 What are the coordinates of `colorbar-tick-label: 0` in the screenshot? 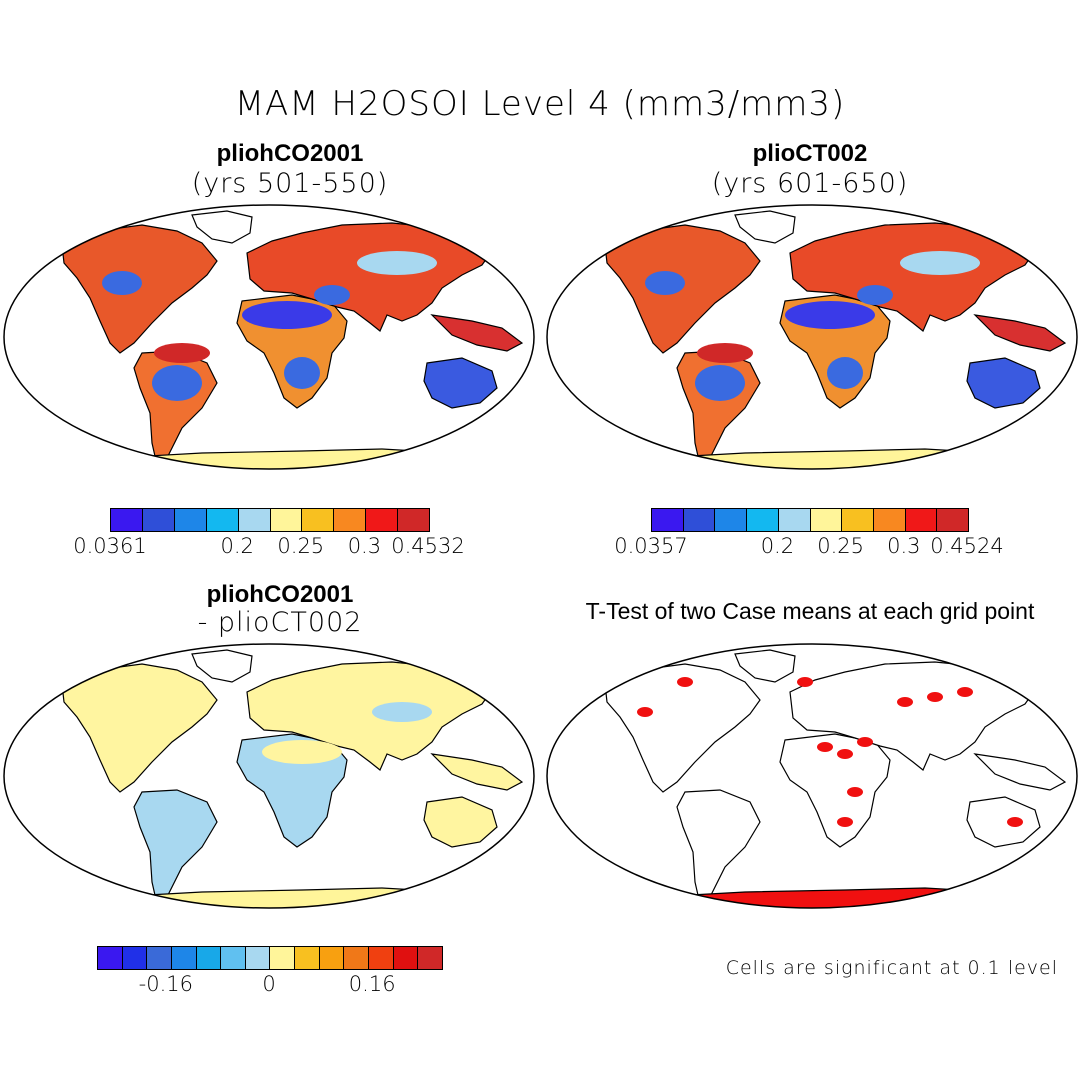 It's located at (269, 984).